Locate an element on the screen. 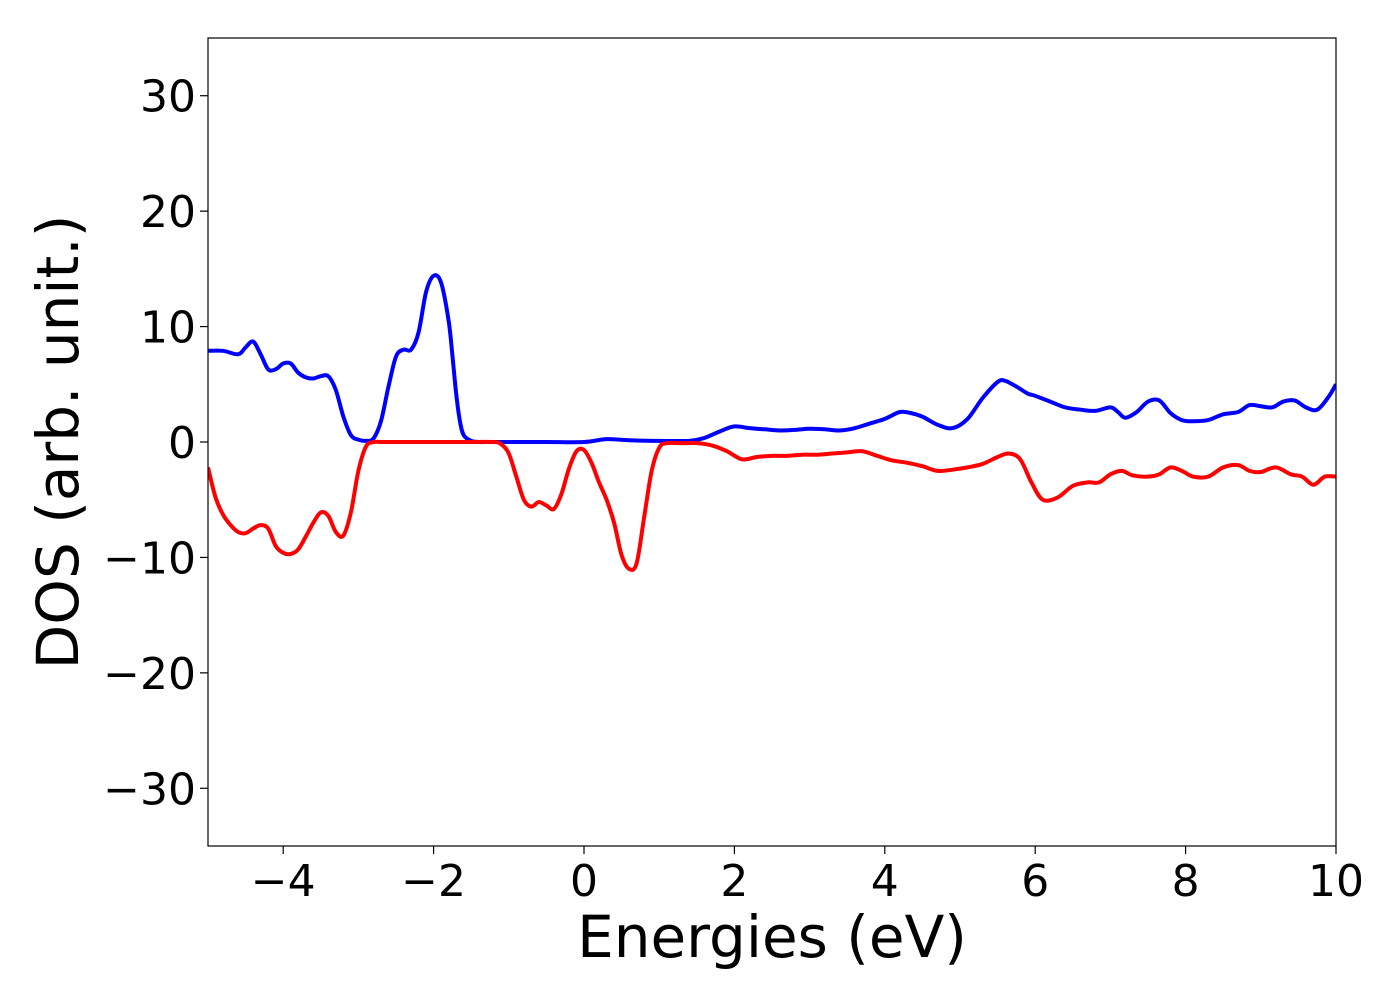  x-axis-ticks: −4 −2 0 2 4 6 8 10 is located at coordinates (807, 876).